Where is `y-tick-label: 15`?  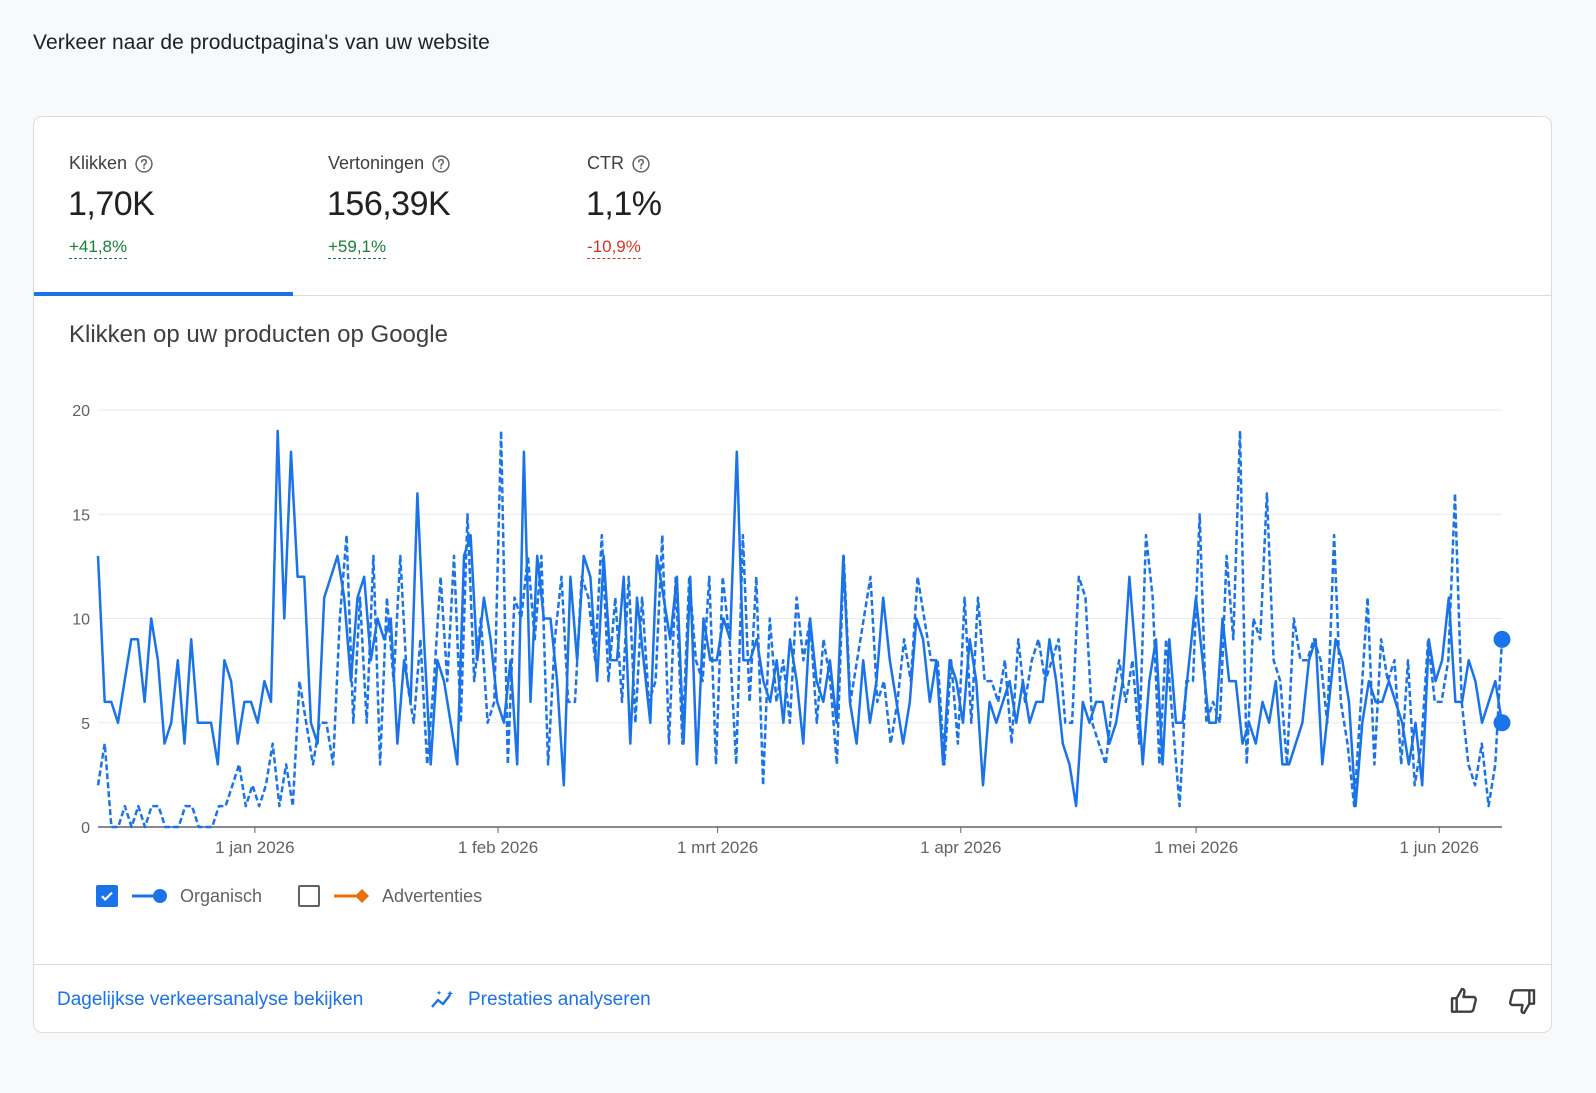
y-tick-label: 15 is located at coordinates (81, 515).